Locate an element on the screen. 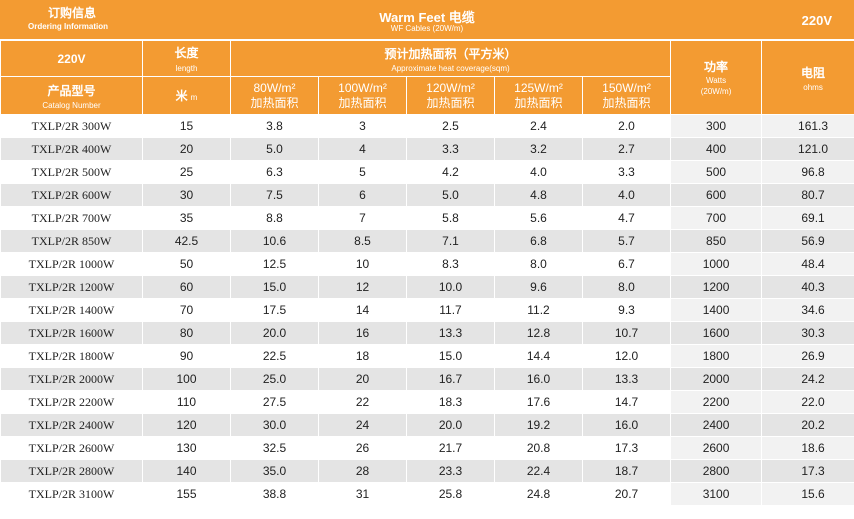 The height and width of the screenshot is (519, 854). length-cell: 130 is located at coordinates (186, 448).